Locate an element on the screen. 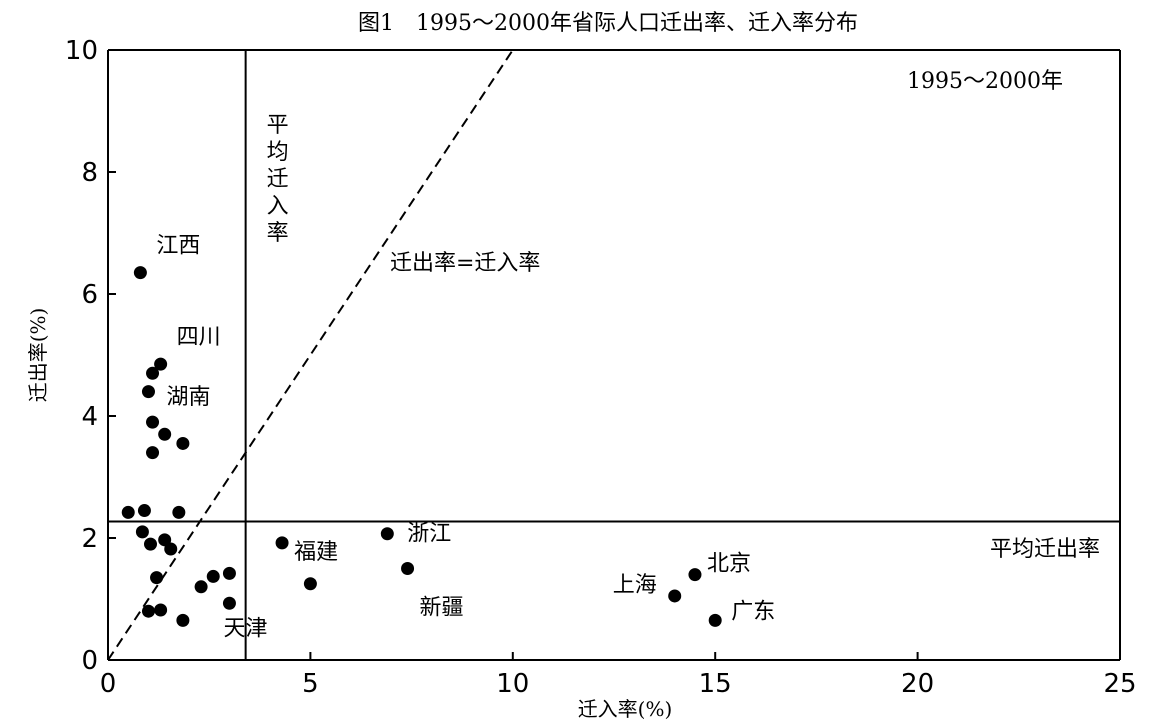 This screenshot has height=728, width=1165. x-tick-label: 25 is located at coordinates (1119, 684).